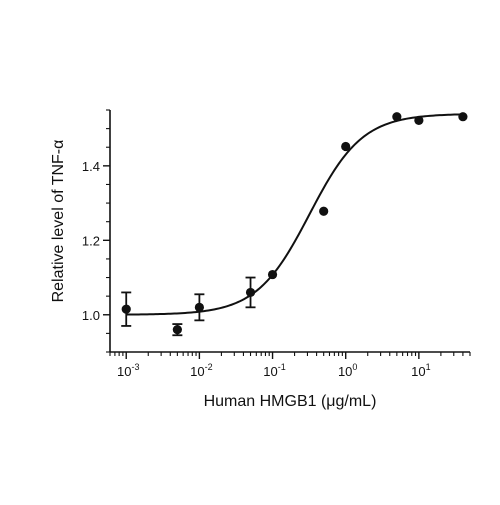  What do you see at coordinates (91, 315) in the screenshot?
I see `y-tick-label: 1.0` at bounding box center [91, 315].